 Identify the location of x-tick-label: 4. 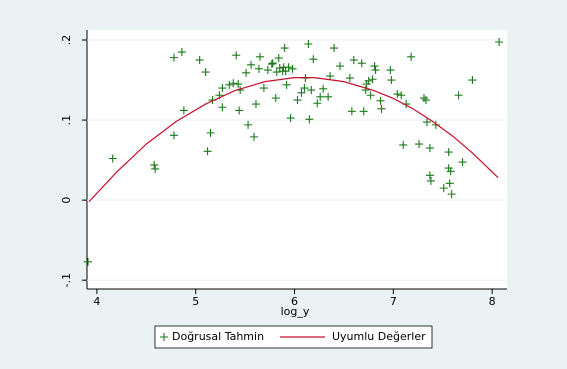
(96, 301).